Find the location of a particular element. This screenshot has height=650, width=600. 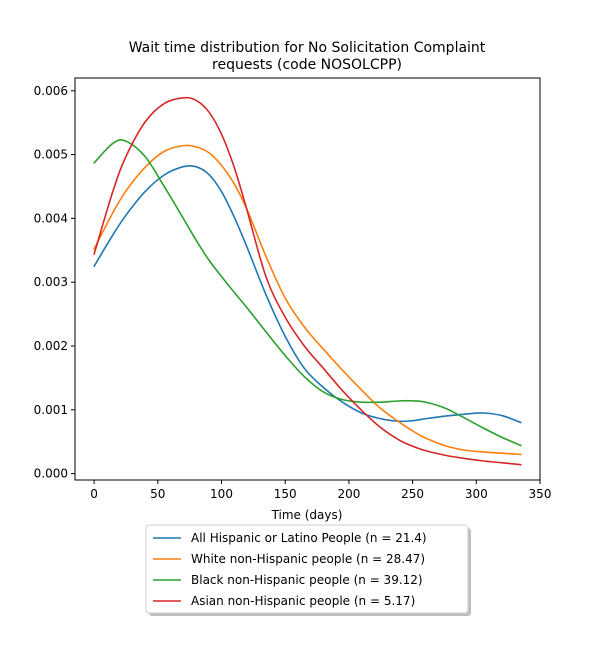

x-tick-label: 200 is located at coordinates (348, 494).